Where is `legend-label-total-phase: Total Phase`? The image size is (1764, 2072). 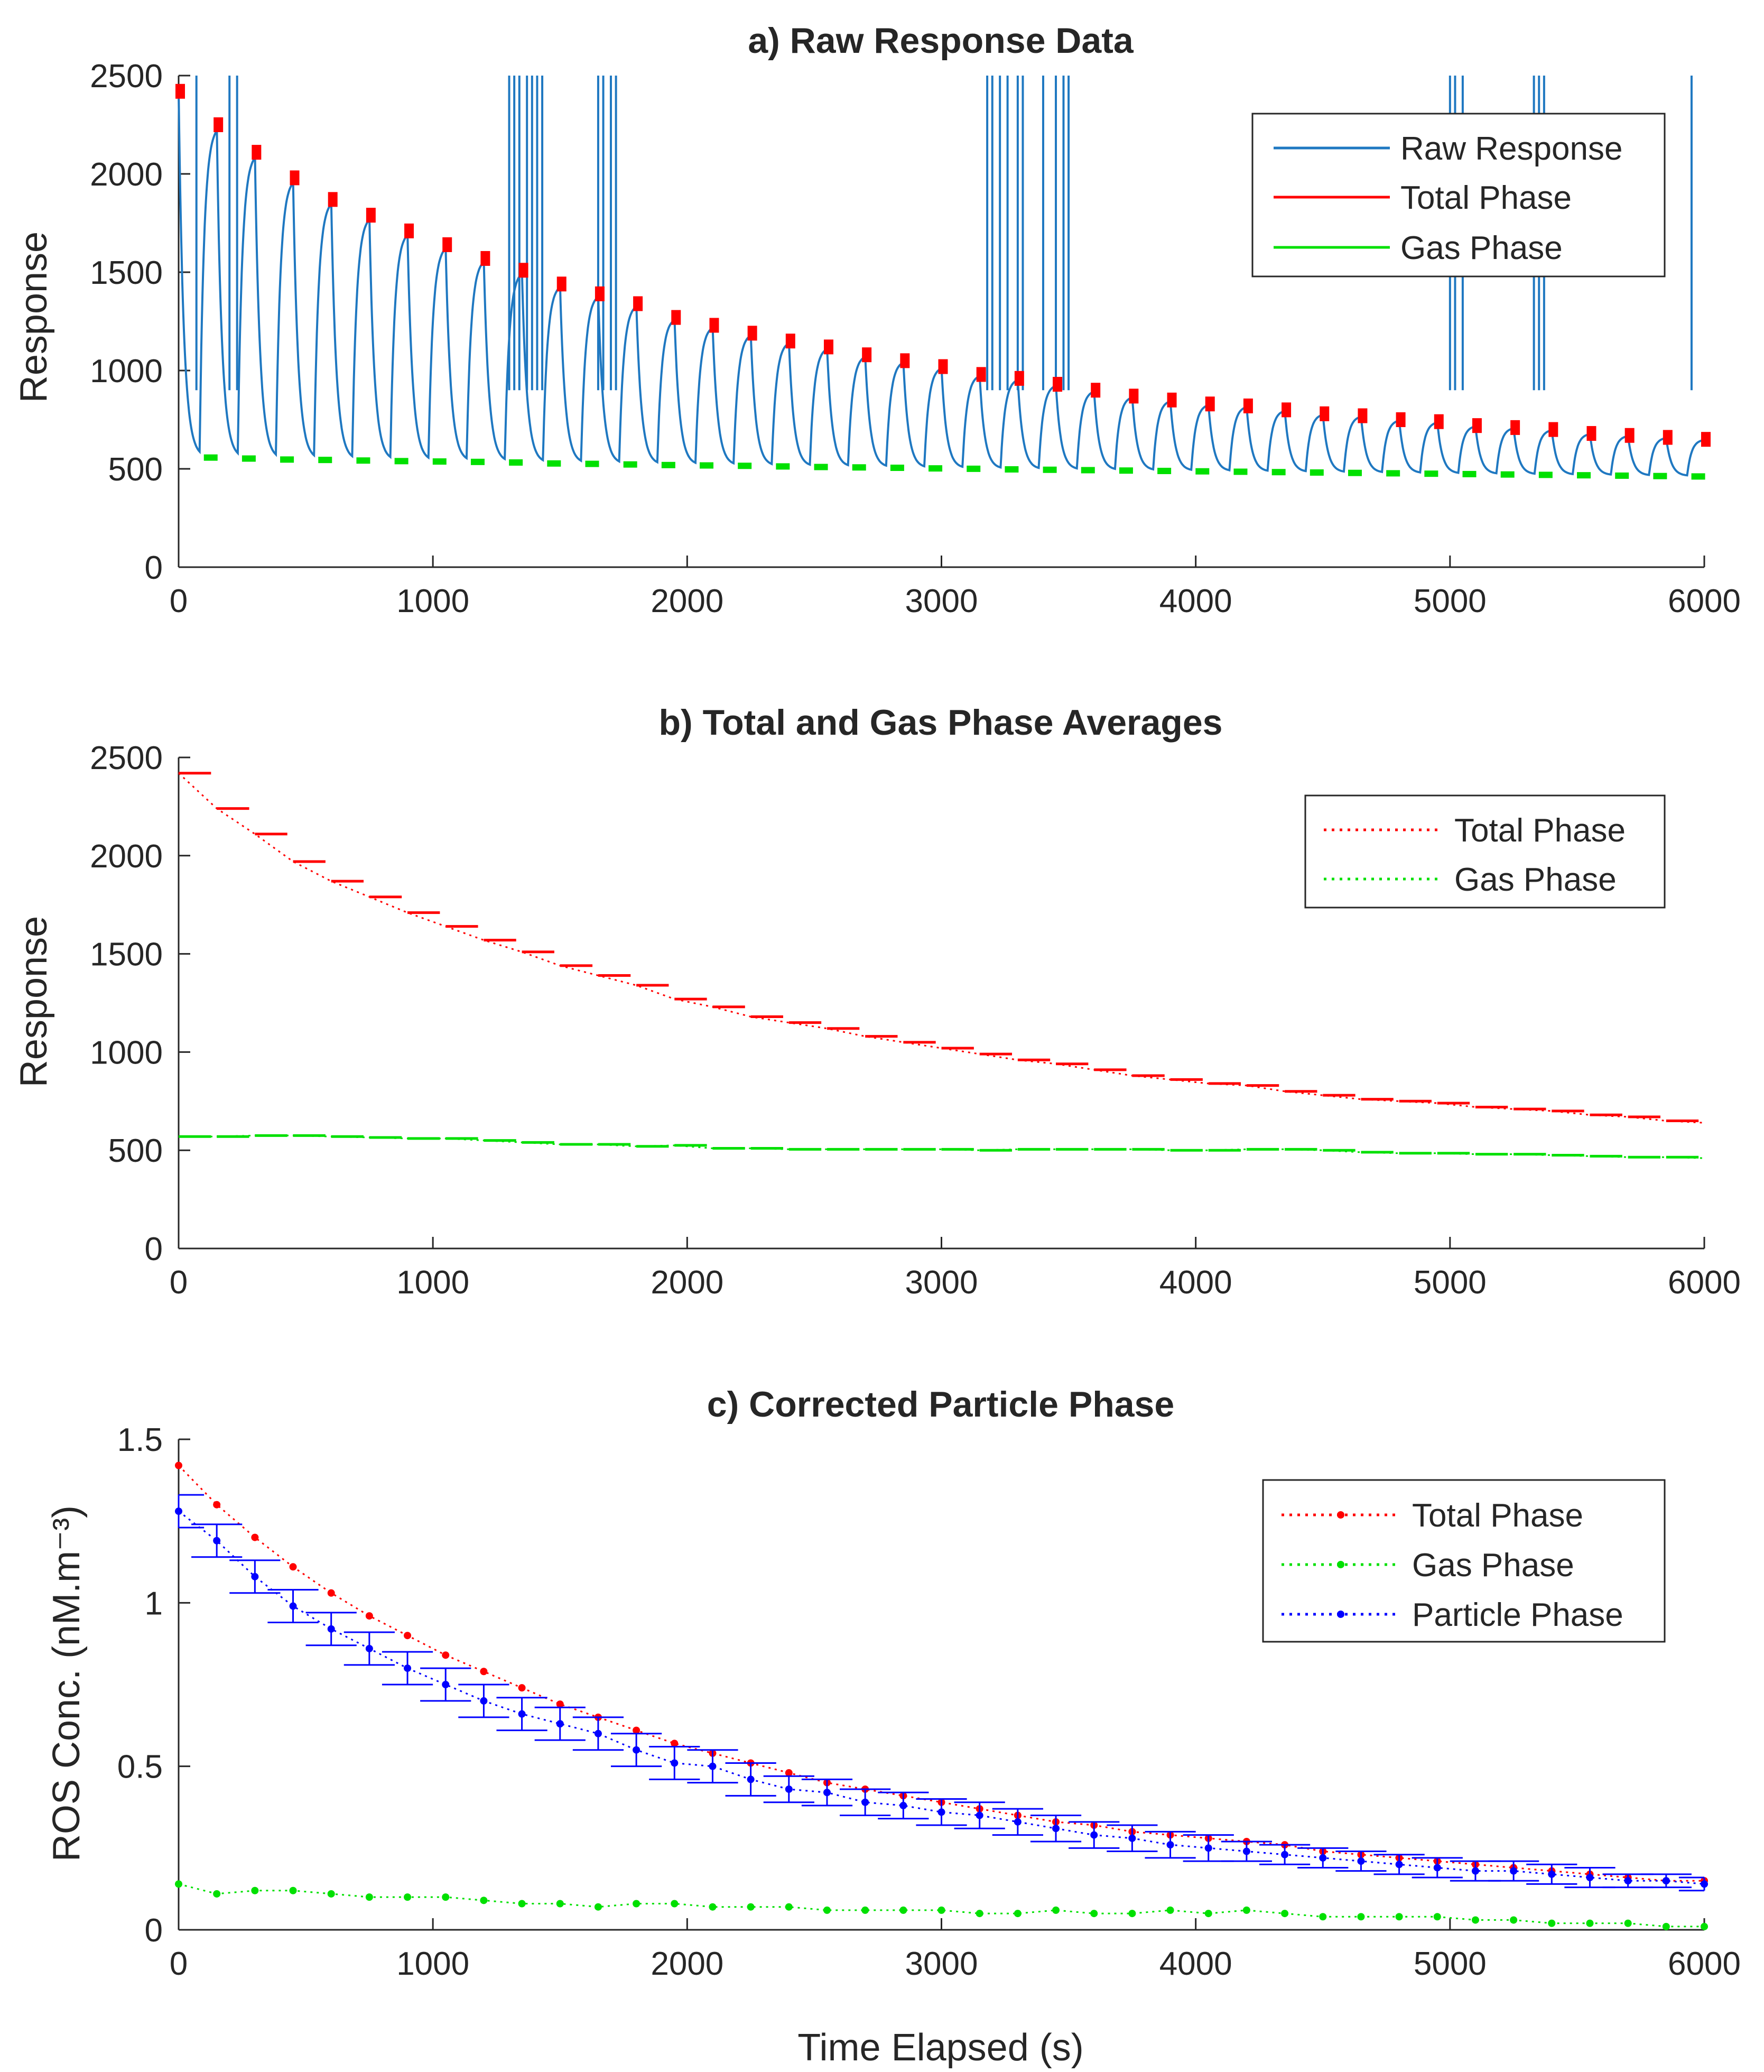 legend-label-total-phase: Total Phase is located at coordinates (1486, 198).